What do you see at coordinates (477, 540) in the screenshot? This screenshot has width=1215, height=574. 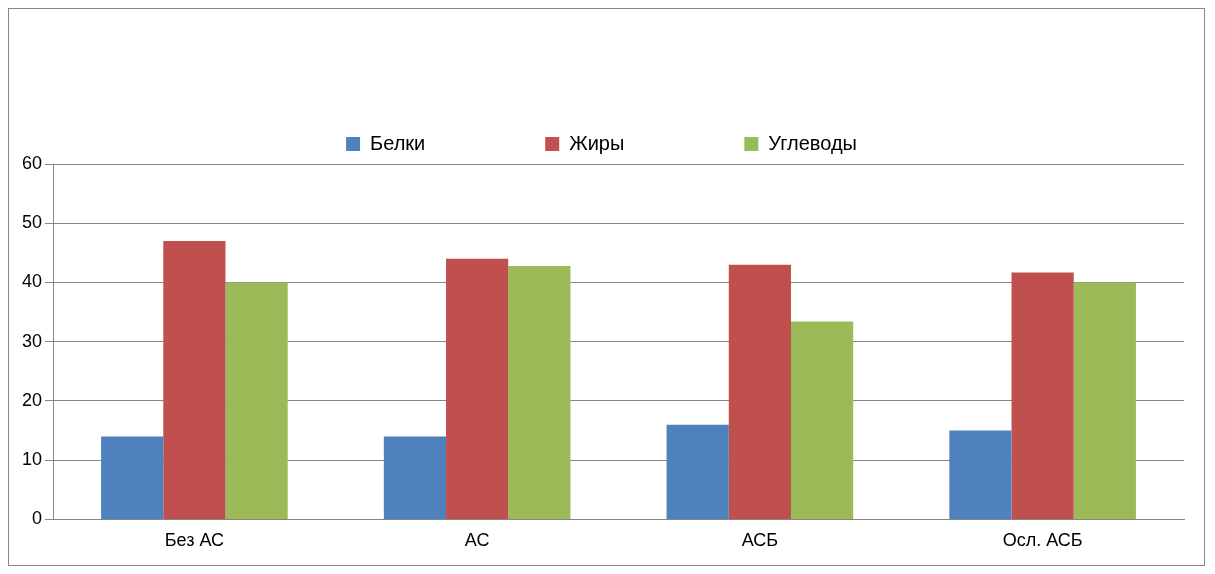 I see `x-tick-label: АС` at bounding box center [477, 540].